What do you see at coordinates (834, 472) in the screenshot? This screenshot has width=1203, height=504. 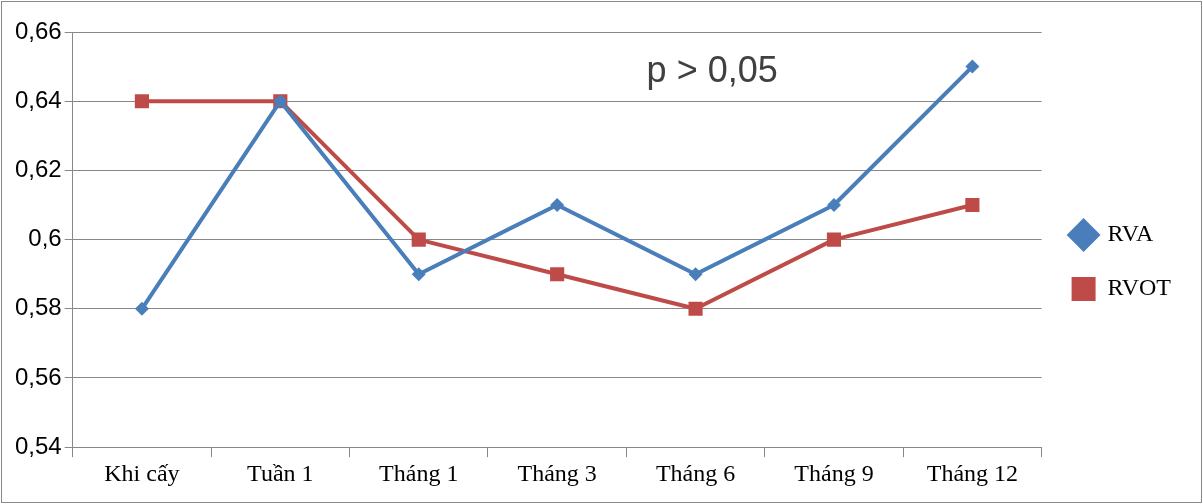 I see `x-tick-label: Tháng 9` at bounding box center [834, 472].